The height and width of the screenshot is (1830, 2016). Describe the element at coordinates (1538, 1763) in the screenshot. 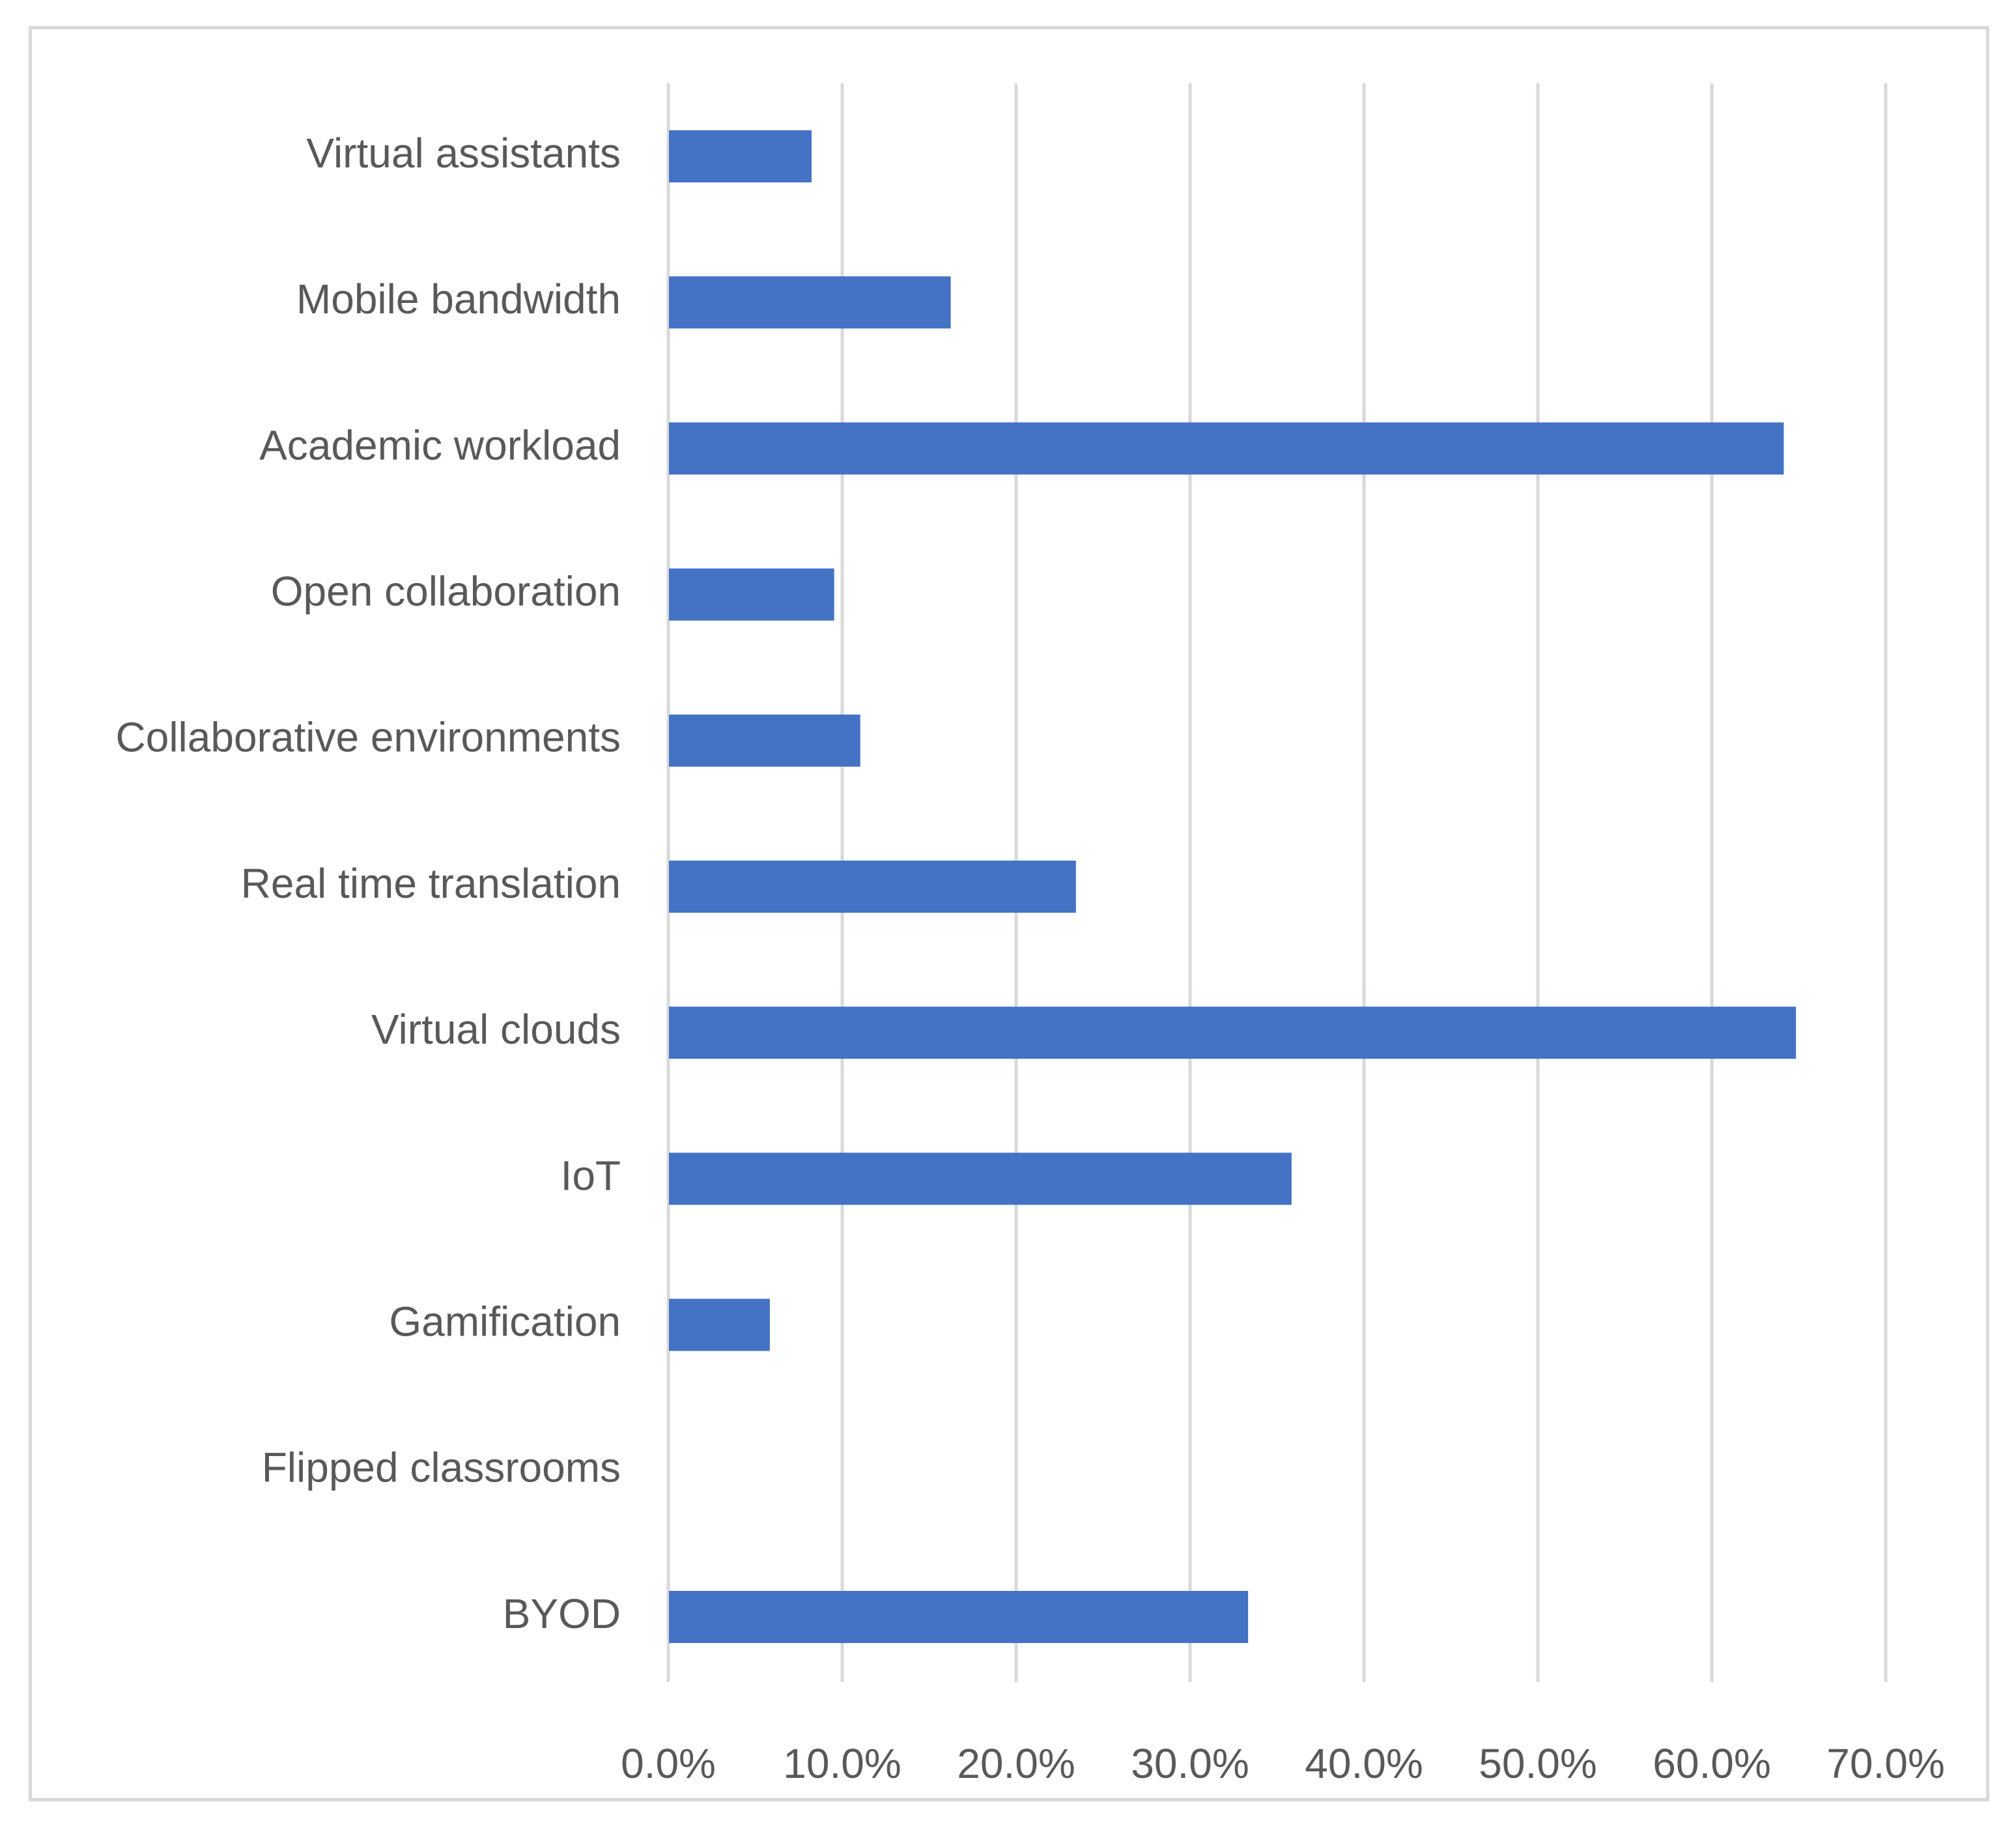

I see `x-tick-label: 50.0%` at that location.